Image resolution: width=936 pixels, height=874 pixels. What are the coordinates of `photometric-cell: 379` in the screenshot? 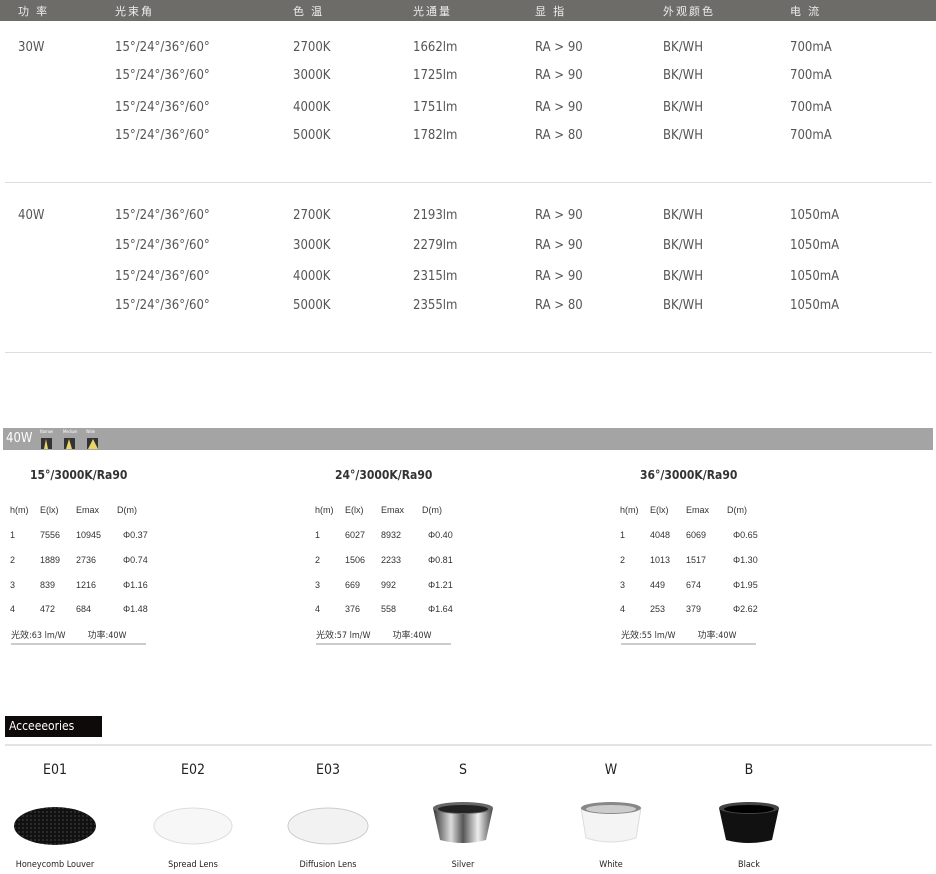 It's located at (694, 609).